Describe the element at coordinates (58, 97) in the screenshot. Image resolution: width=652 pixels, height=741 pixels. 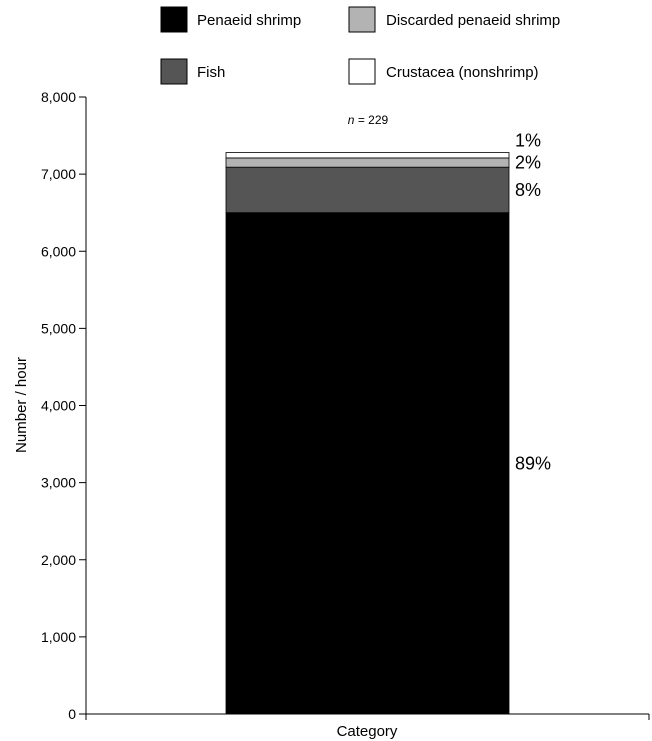
I see `y-tick-label: 8,000` at that location.